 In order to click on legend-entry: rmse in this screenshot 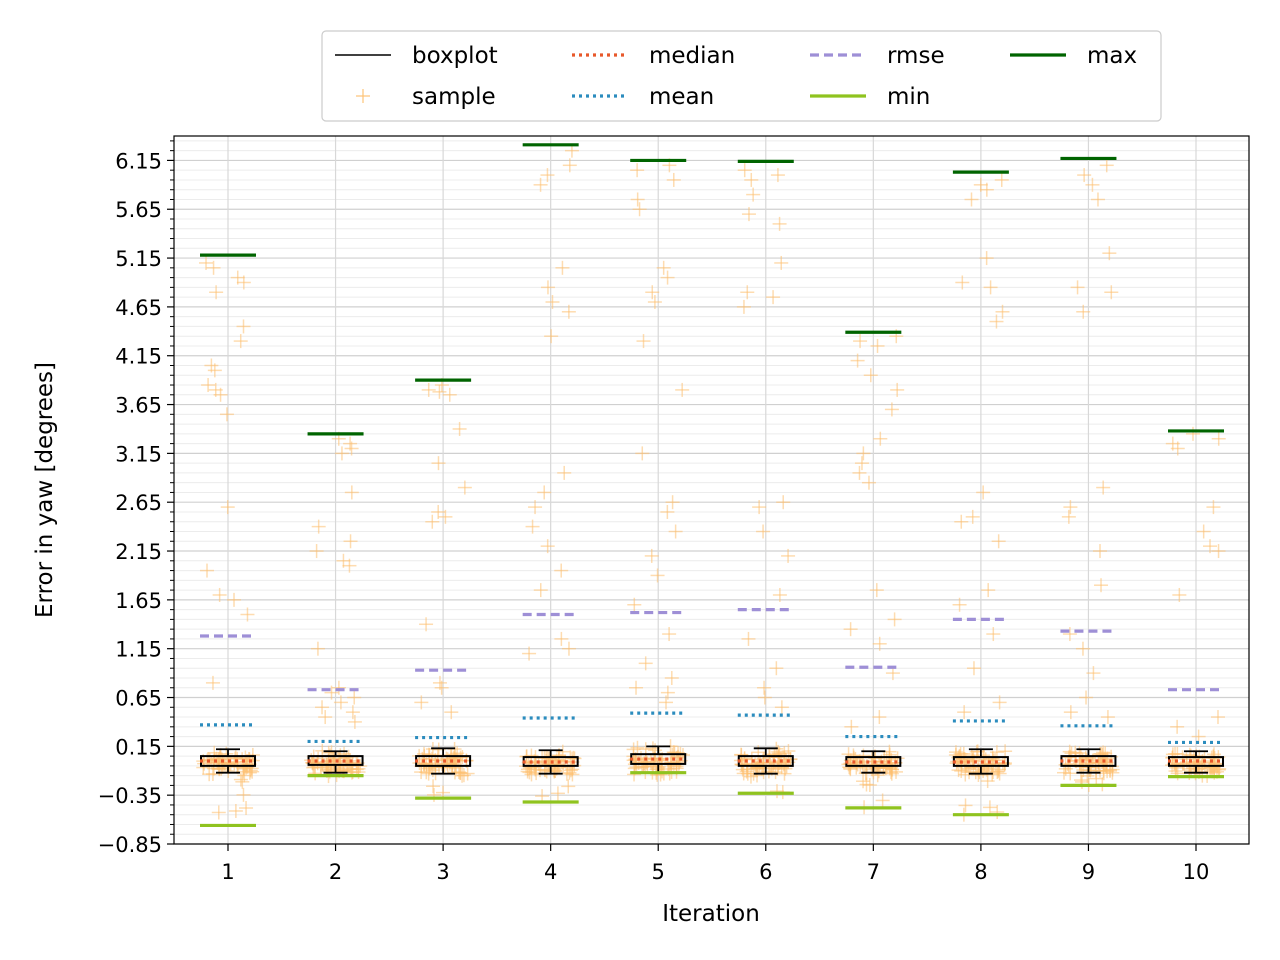, I will do `click(877, 56)`.